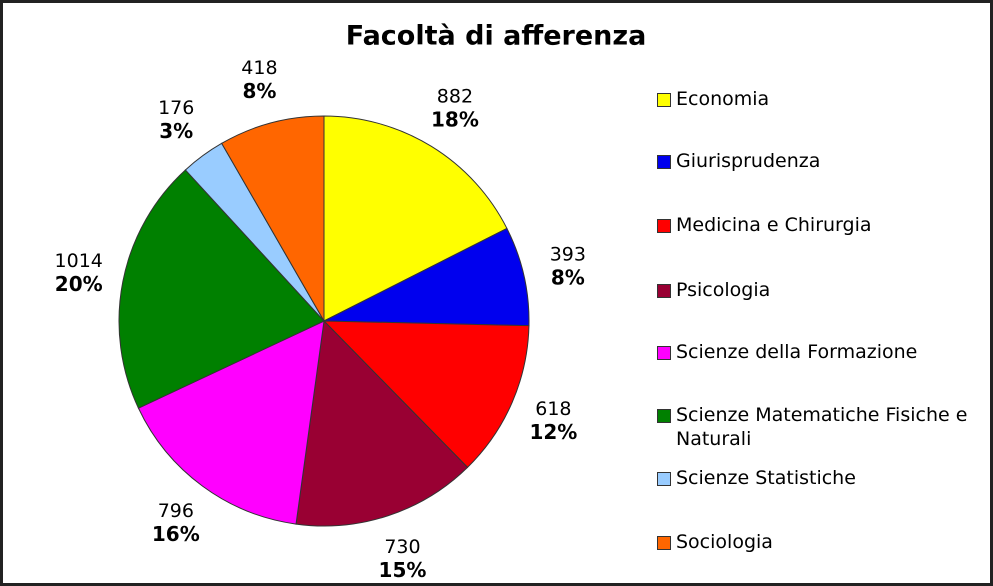  Describe the element at coordinates (568, 254) in the screenshot. I see `slice-value-label: 393` at that location.